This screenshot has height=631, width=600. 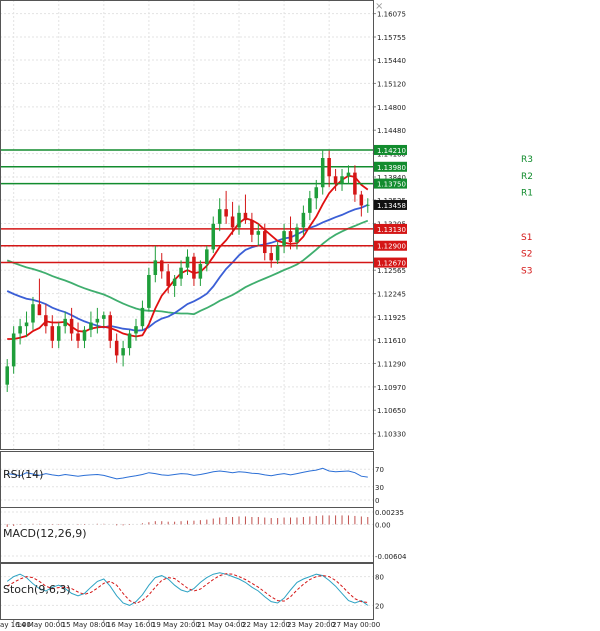 I want to click on time-label: 27 May 00:00, so click(x=356, y=625).